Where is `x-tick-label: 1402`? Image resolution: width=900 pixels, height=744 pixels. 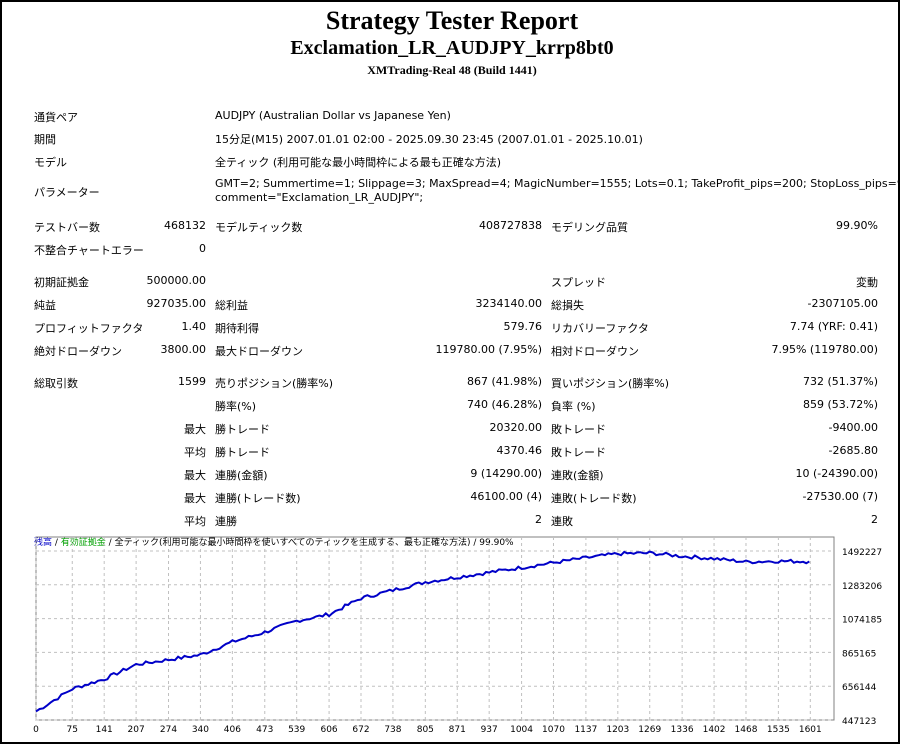
x-tick-label: 1402 is located at coordinates (714, 730).